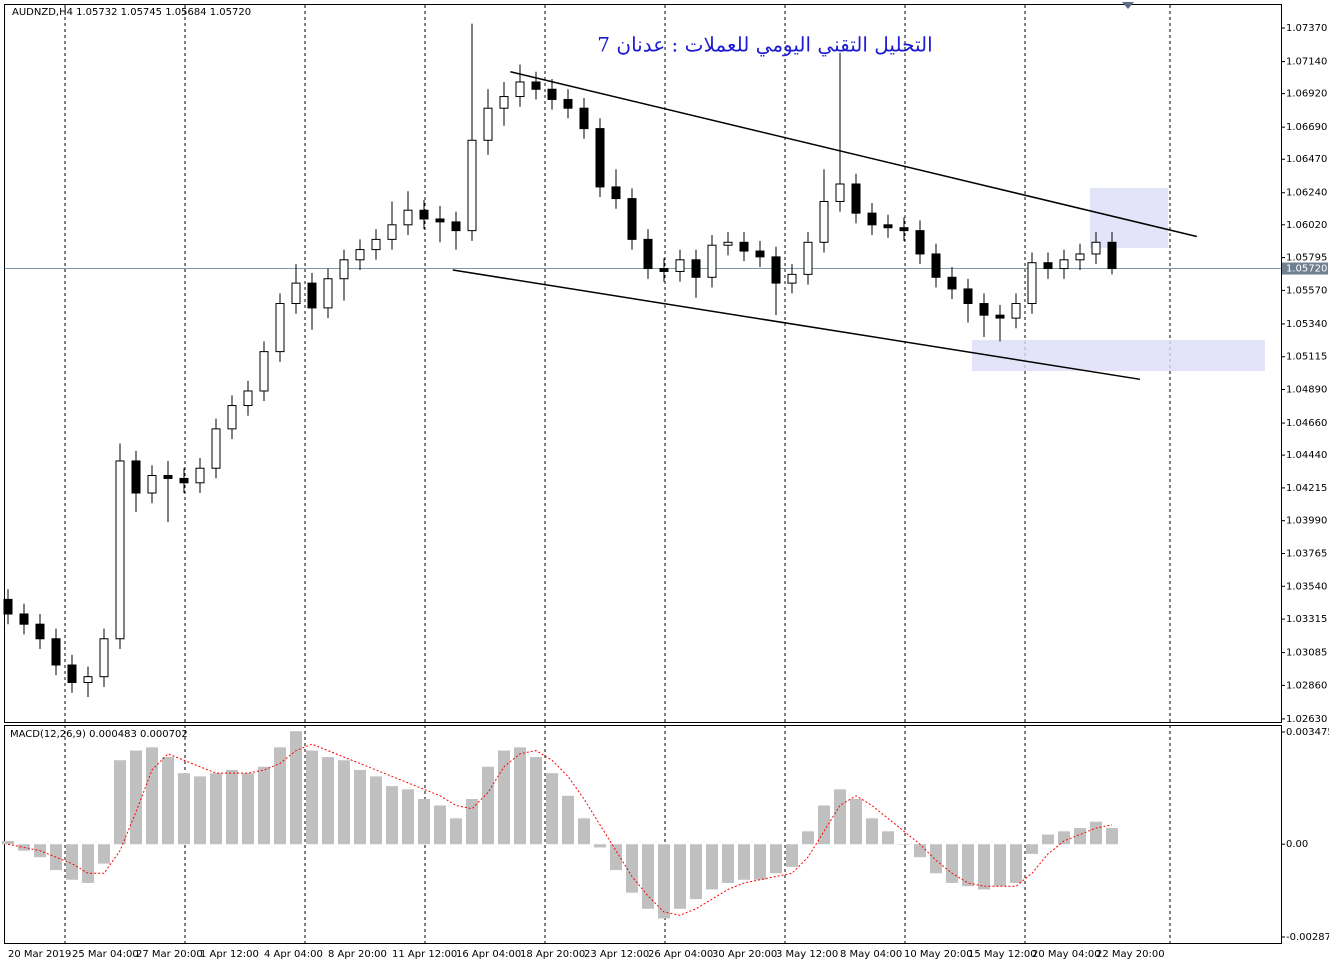 This screenshot has height=966, width=1329. What do you see at coordinates (1306, 290) in the screenshot?
I see `y-tick-label: 1.05570` at bounding box center [1306, 290].